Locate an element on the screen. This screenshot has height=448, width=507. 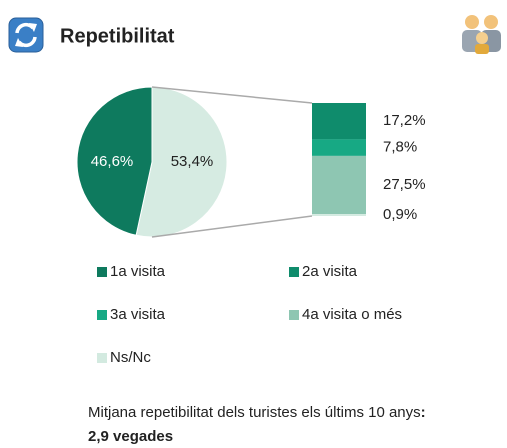
legend-label: 2a visita is located at coordinates (330, 271).